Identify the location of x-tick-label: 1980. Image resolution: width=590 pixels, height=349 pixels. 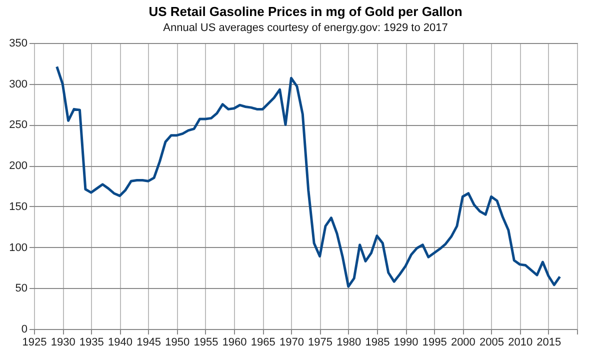
(349, 342).